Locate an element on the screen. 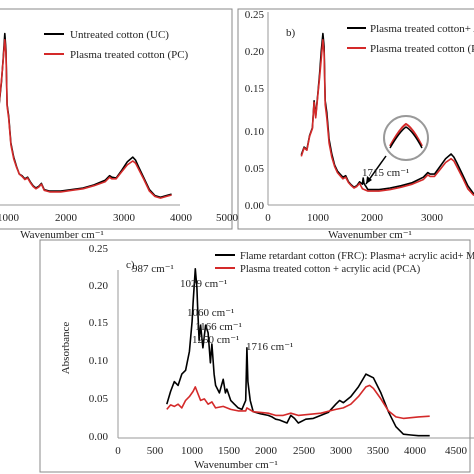 This screenshot has width=474, height=474. panel-b-zoom-circle is located at coordinates (406, 138).